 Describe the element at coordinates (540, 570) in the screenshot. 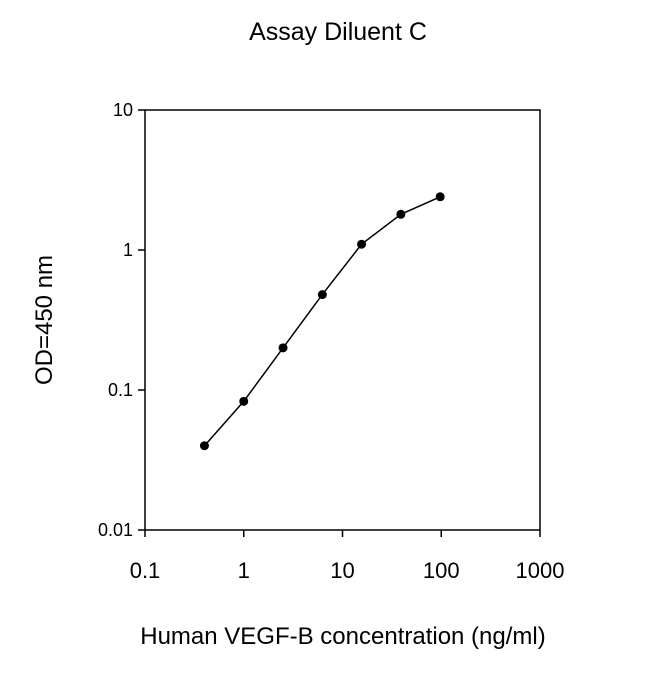

I see `x-tick-label: 1000` at that location.